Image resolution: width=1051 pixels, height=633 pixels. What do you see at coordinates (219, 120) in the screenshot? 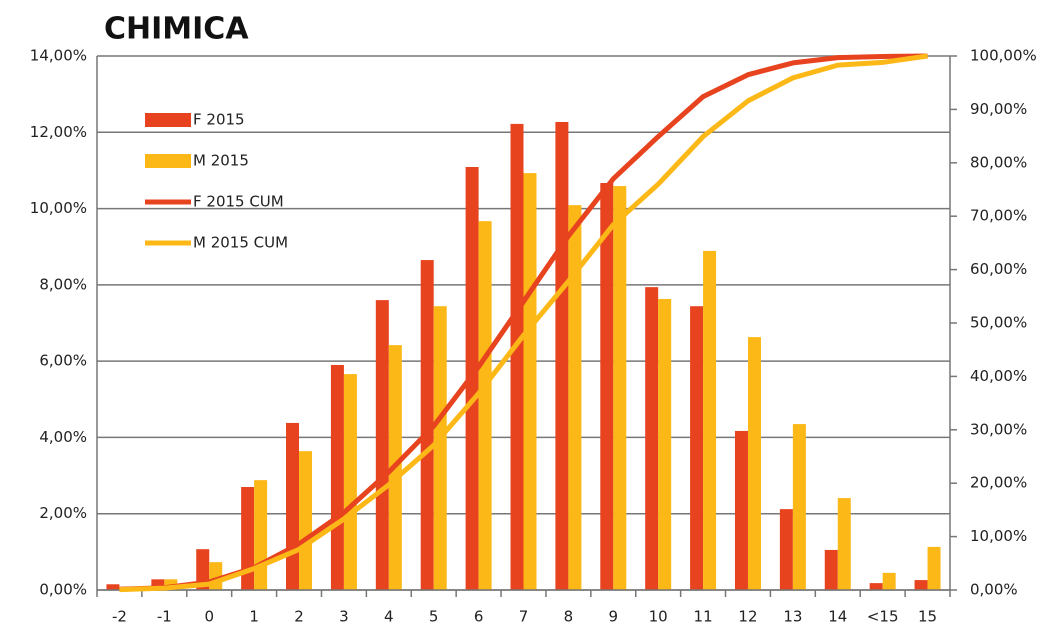
I see `legend-label: F 2015` at bounding box center [219, 120].